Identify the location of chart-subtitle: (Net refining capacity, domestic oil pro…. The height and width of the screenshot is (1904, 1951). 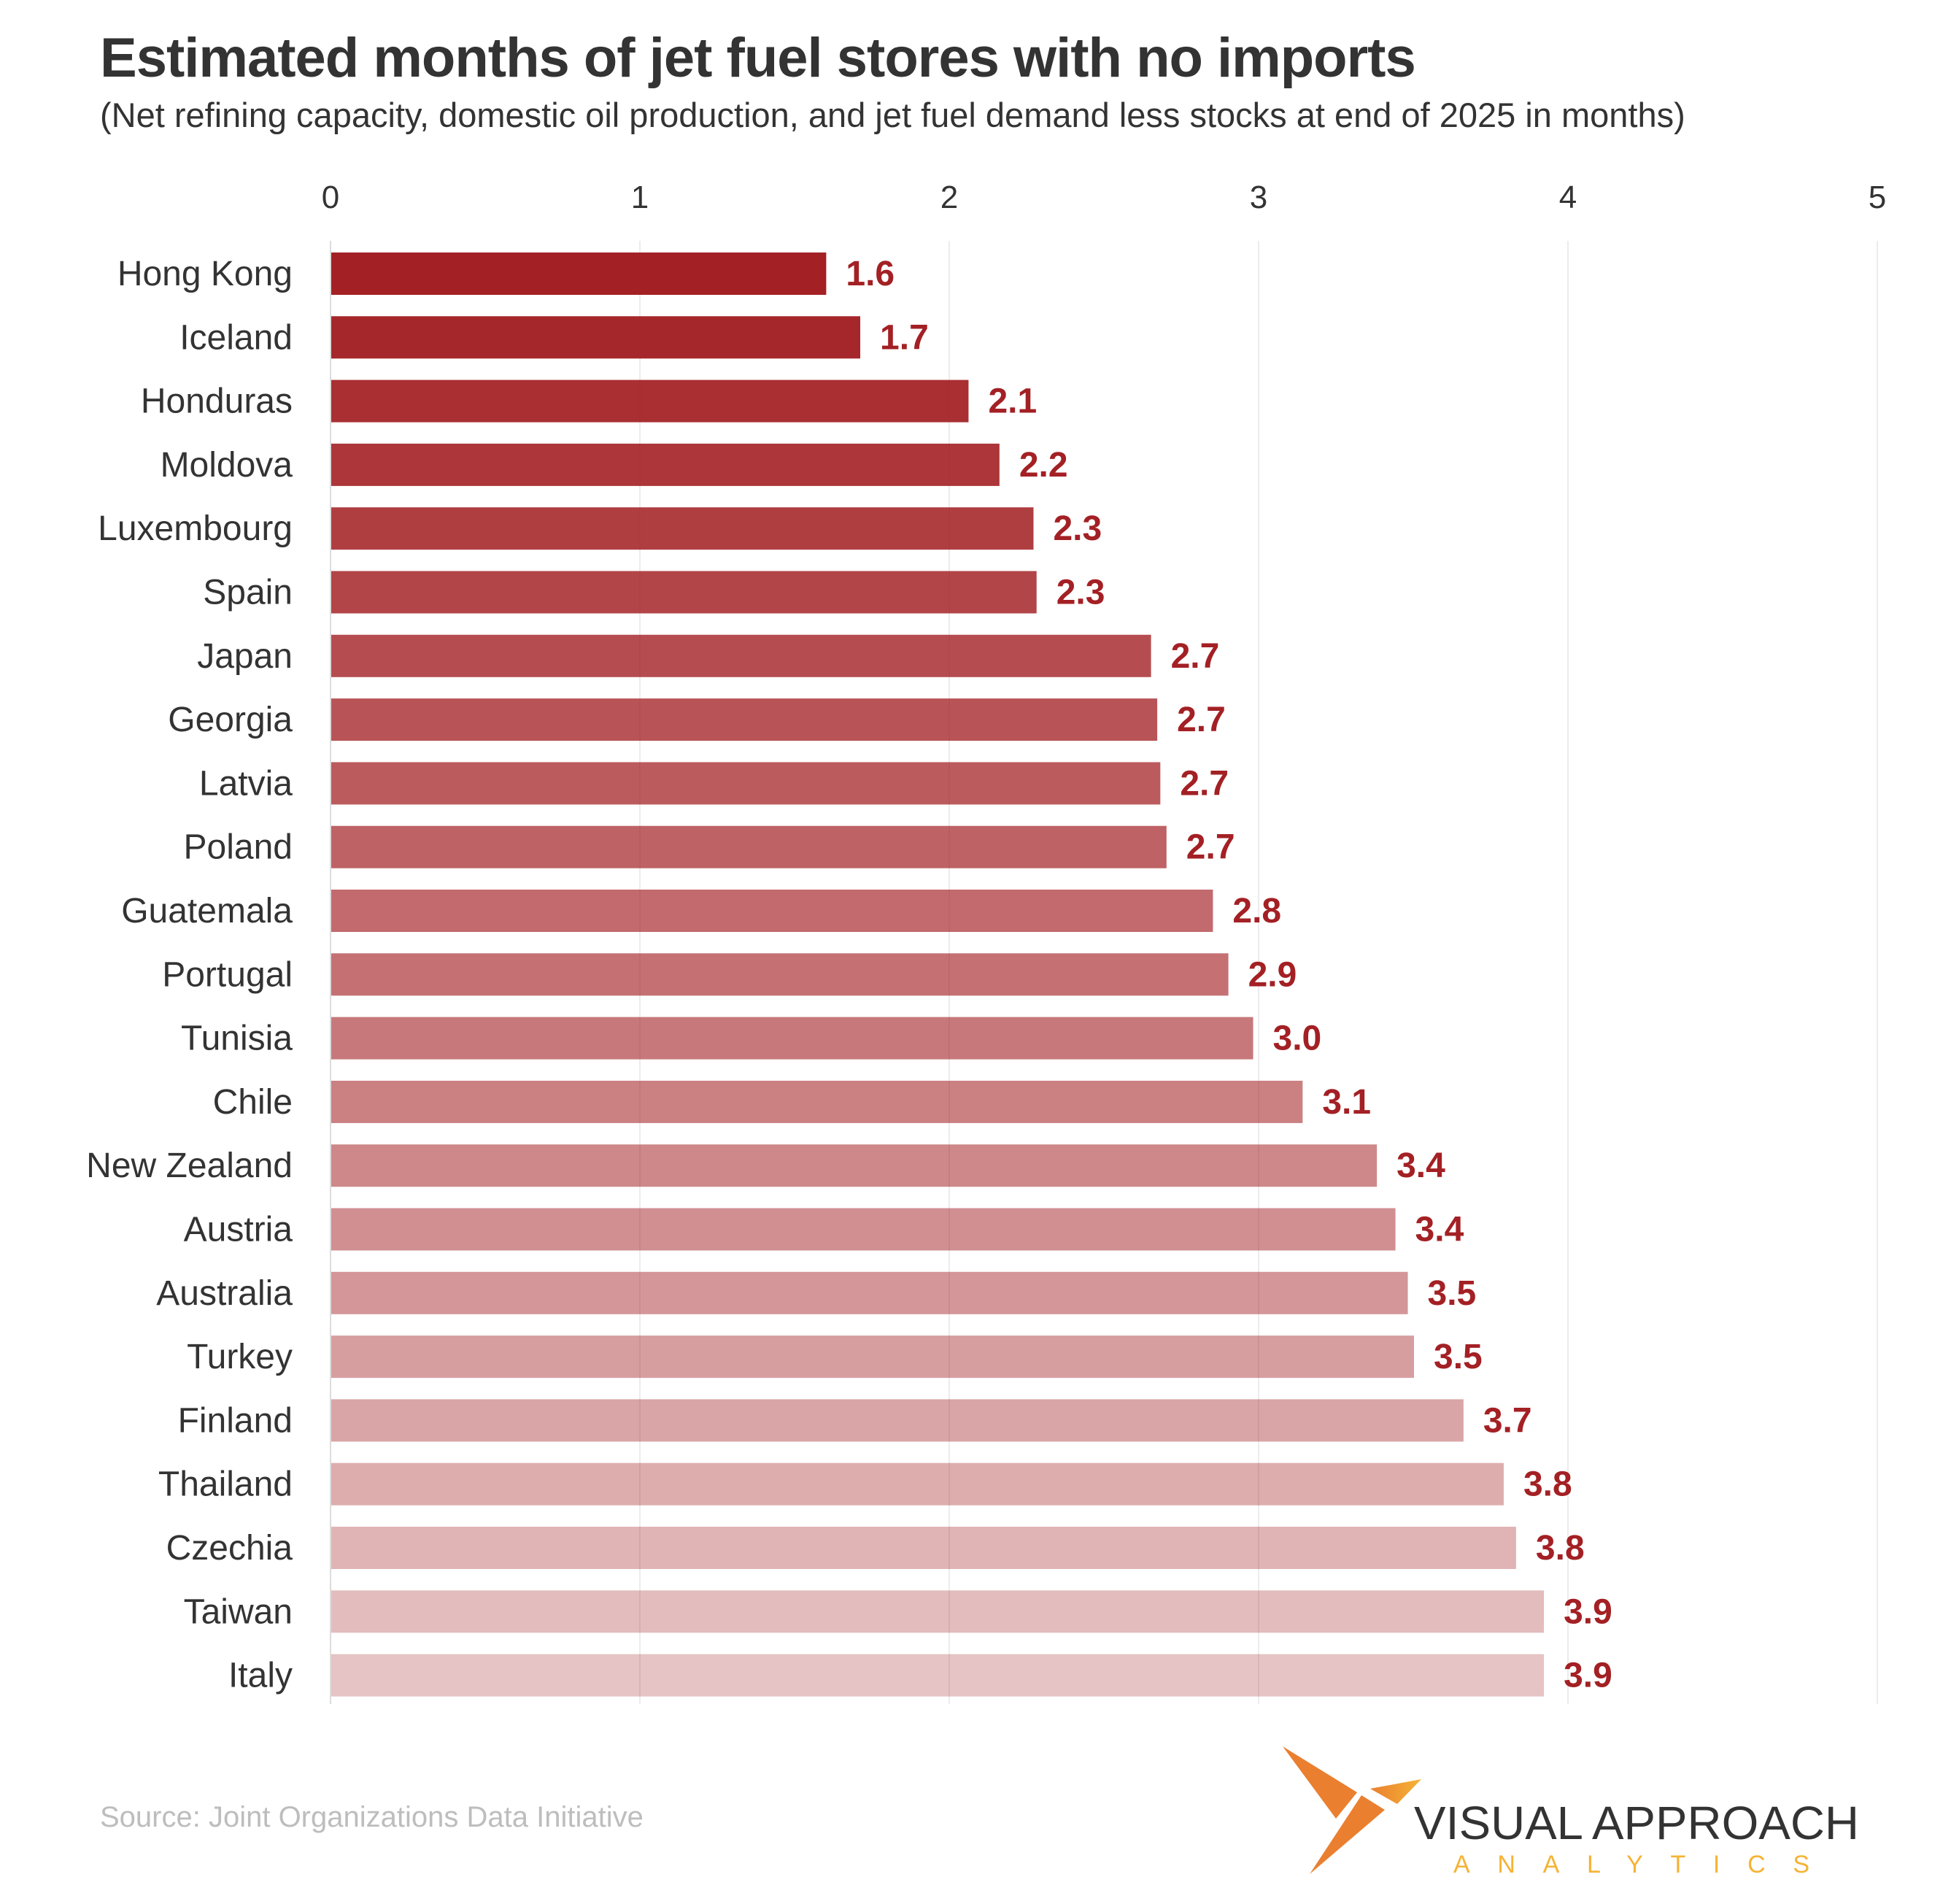
(893, 115).